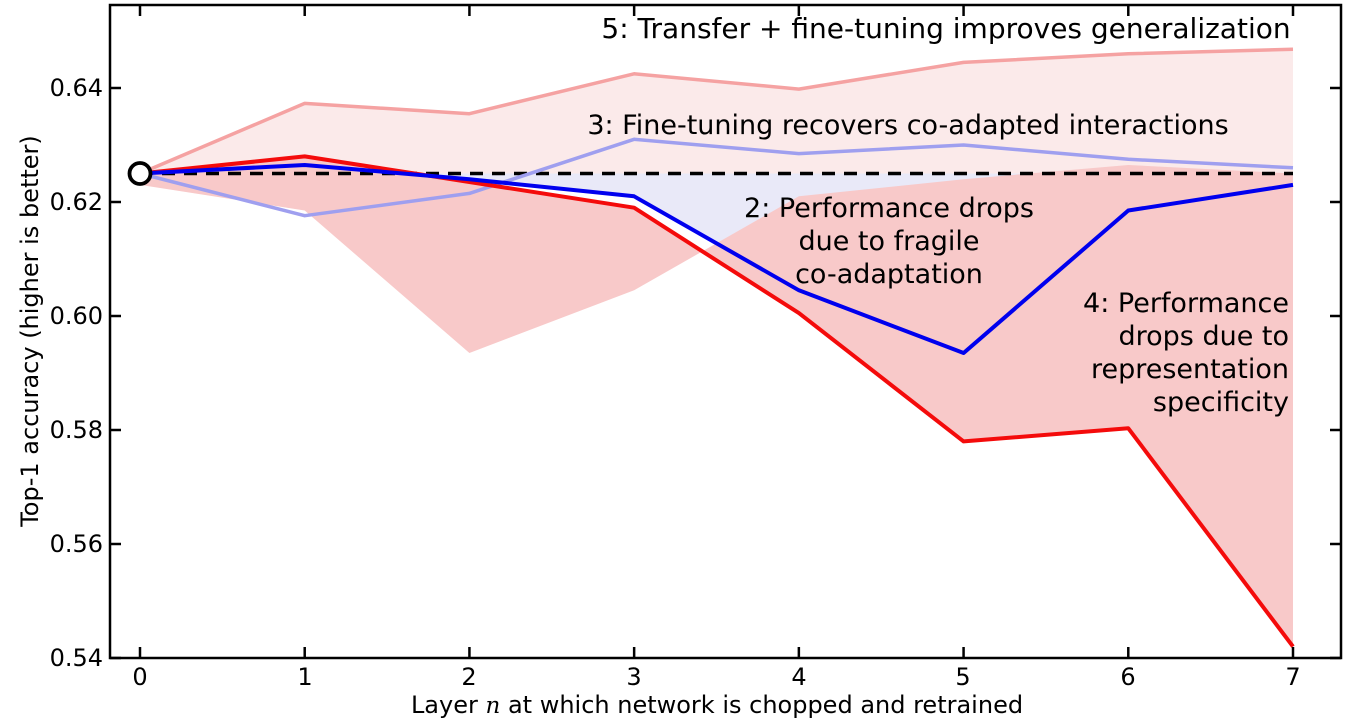 The width and height of the screenshot is (1361, 723). I want to click on x-tick-label: 5, so click(963, 677).